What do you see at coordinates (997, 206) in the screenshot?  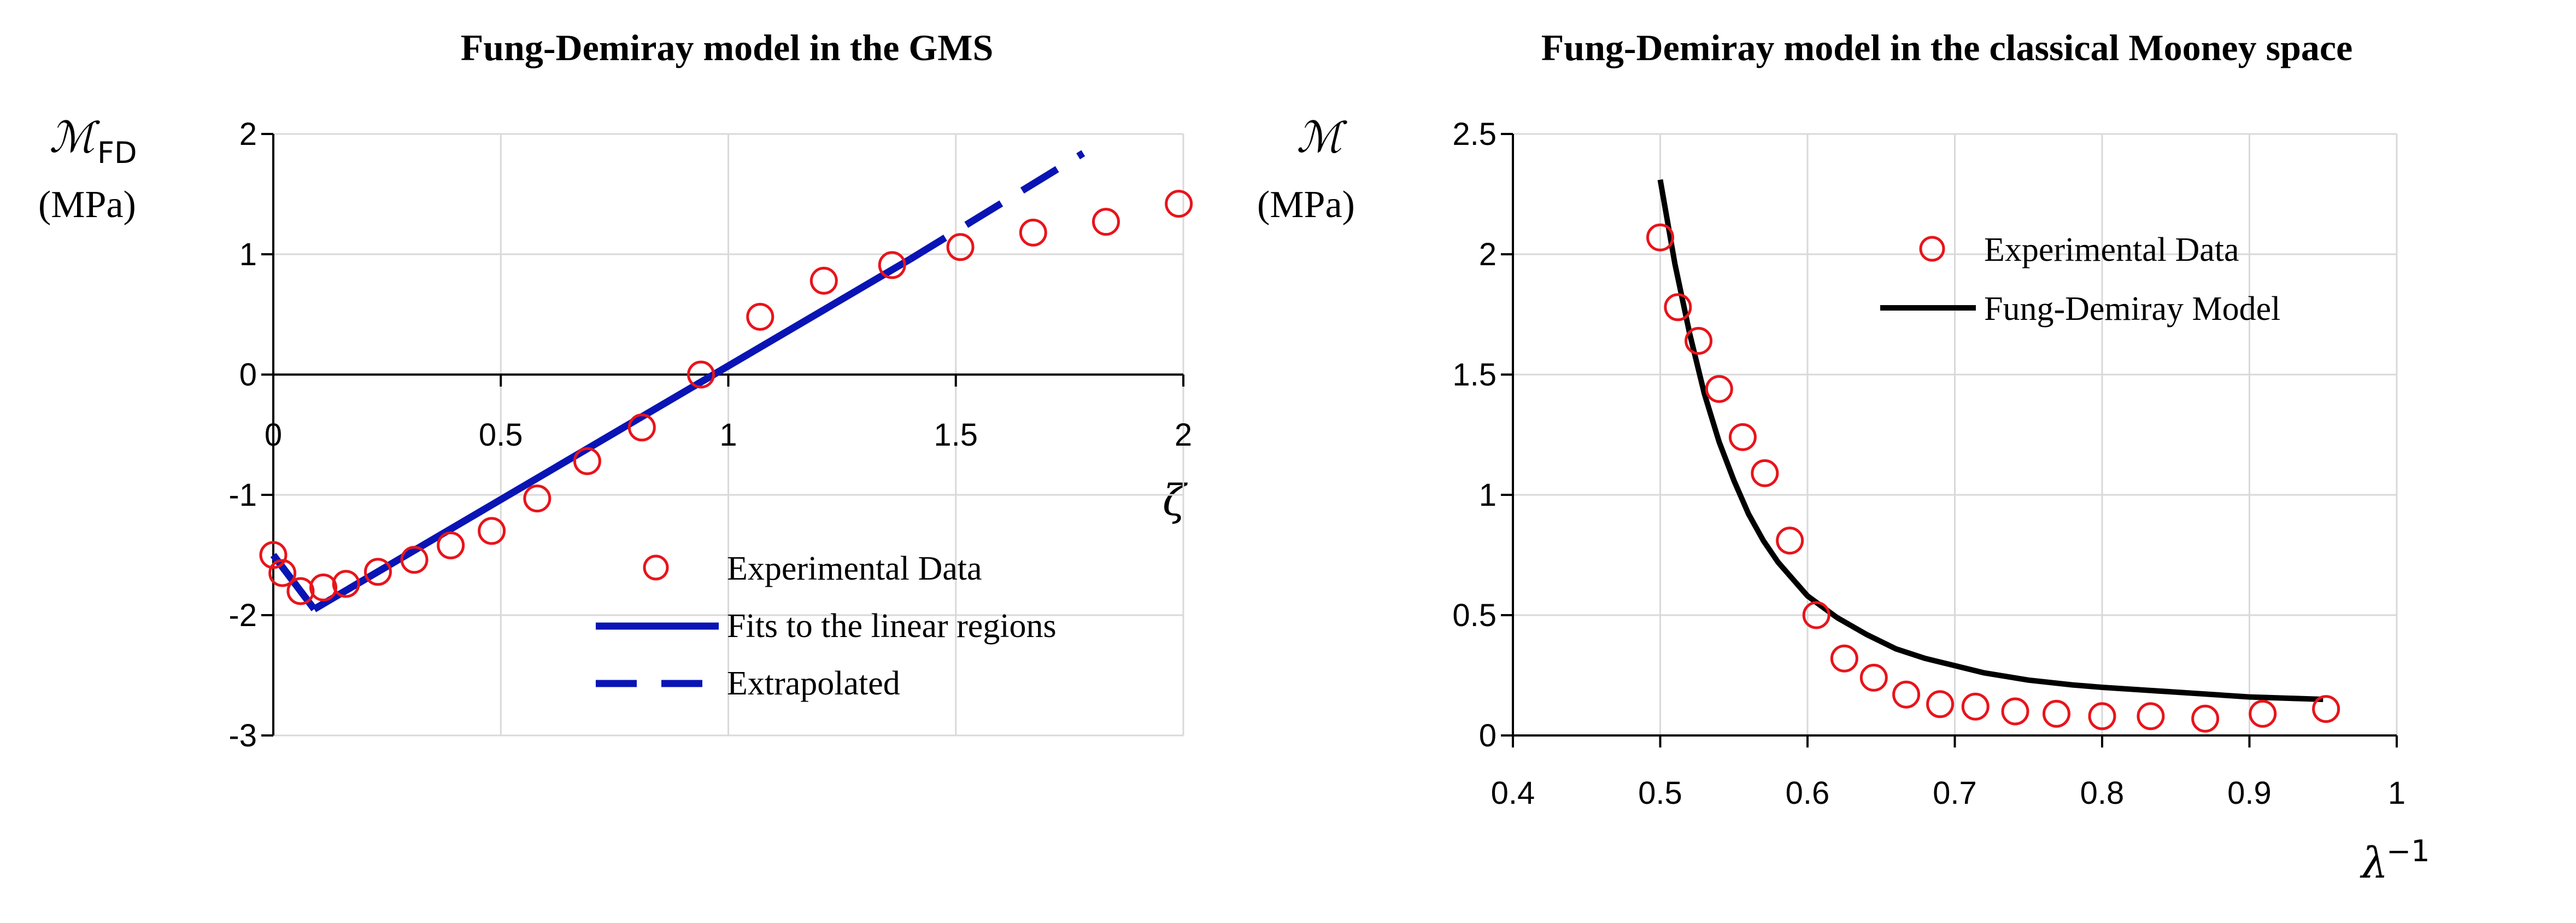 I see `extrapolated-line` at bounding box center [997, 206].